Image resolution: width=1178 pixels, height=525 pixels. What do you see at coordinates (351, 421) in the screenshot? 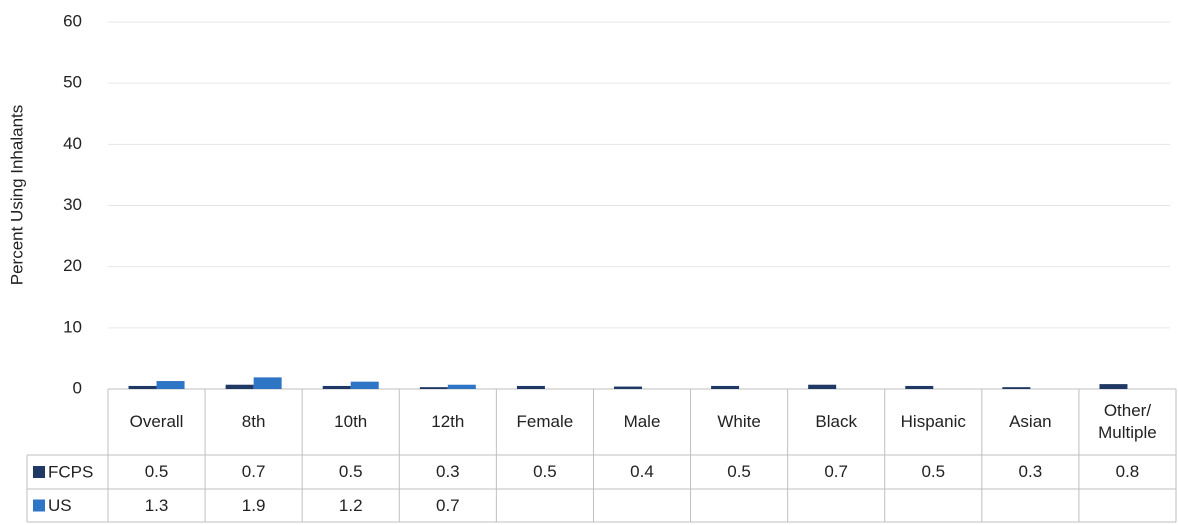
I see `x-tick-label: 10th` at bounding box center [351, 421].